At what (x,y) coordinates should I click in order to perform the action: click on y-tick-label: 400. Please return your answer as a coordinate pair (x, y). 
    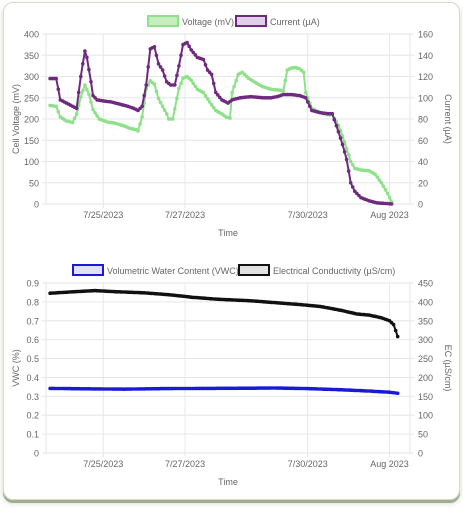
    Looking at the image, I should click on (31, 35).